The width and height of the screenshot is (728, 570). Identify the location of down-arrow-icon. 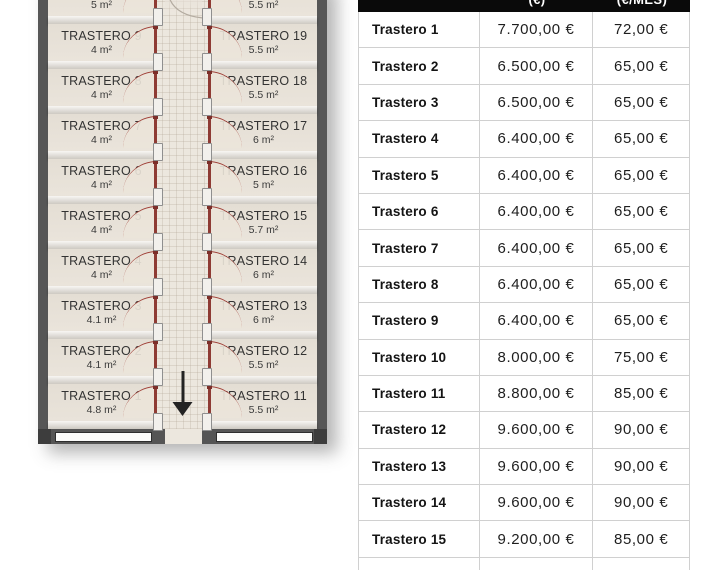
(182, 387).